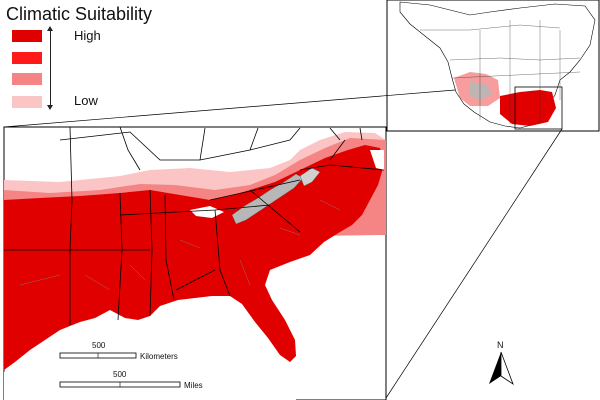 The image size is (600, 400). Describe the element at coordinates (229, 108) in the screenshot. I see `callout-line-left` at that location.